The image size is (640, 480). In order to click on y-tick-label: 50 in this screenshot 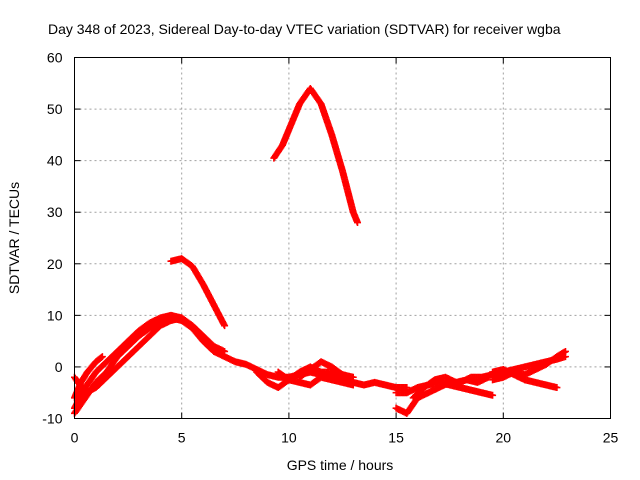, I will do `click(55, 109)`.